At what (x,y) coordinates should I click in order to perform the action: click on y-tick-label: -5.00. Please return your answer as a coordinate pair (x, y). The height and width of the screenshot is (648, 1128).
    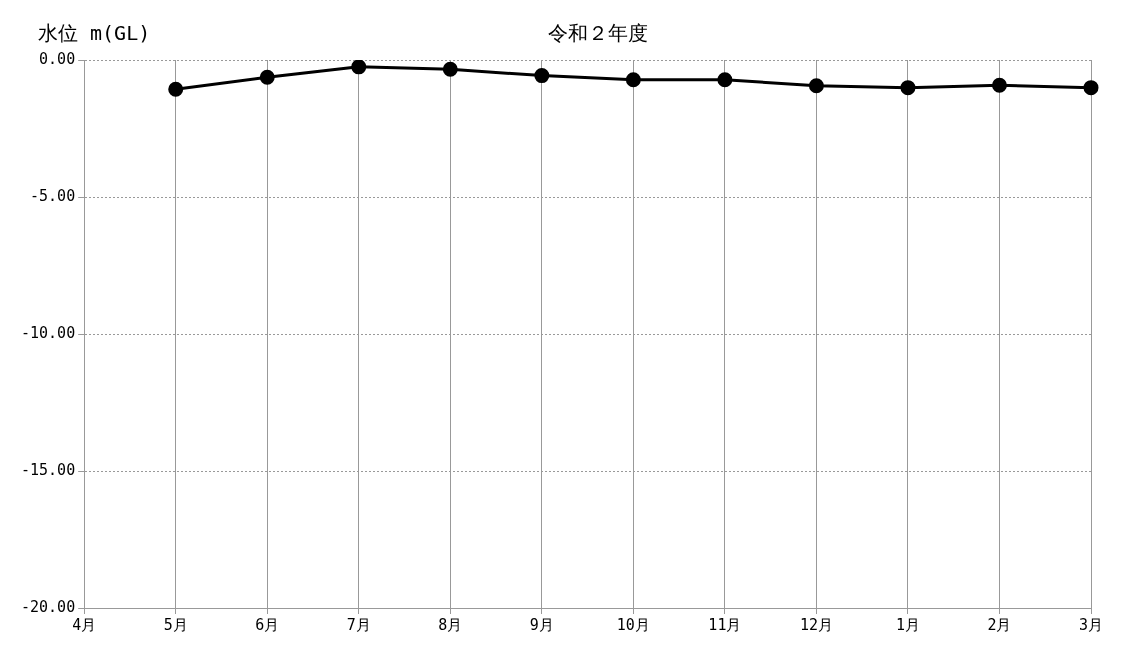
    Looking at the image, I should click on (53, 195).